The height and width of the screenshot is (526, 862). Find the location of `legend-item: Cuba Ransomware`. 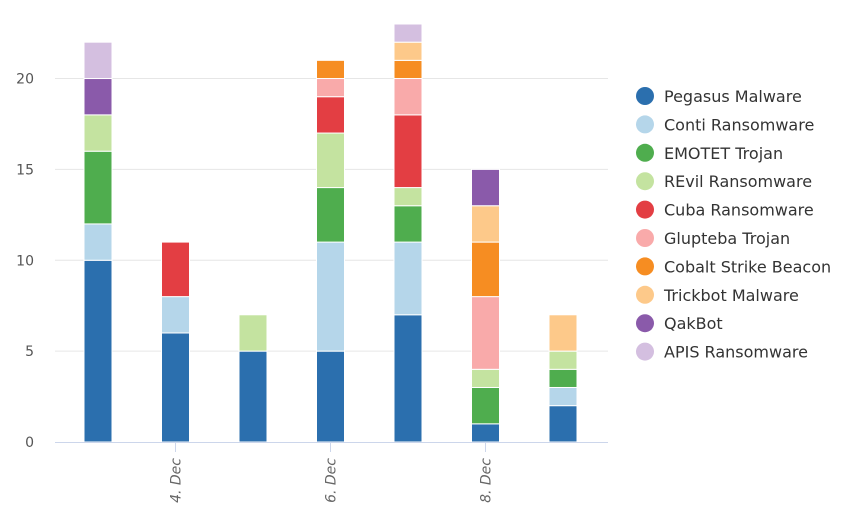

legend-item: Cuba Ransomware is located at coordinates (725, 210).